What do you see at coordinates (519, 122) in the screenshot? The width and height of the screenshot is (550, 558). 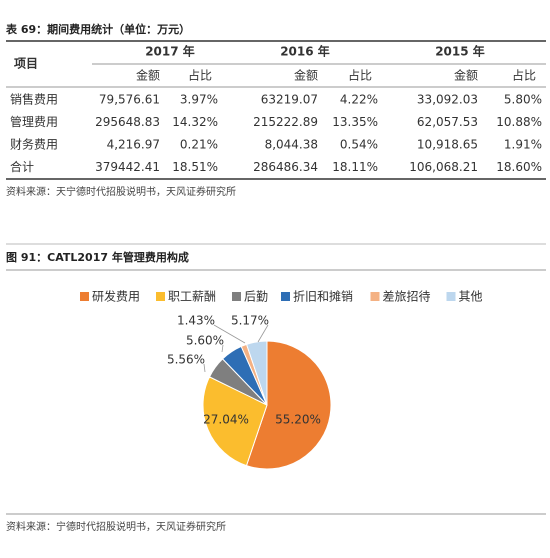 I see `cell: 10.88%` at bounding box center [519, 122].